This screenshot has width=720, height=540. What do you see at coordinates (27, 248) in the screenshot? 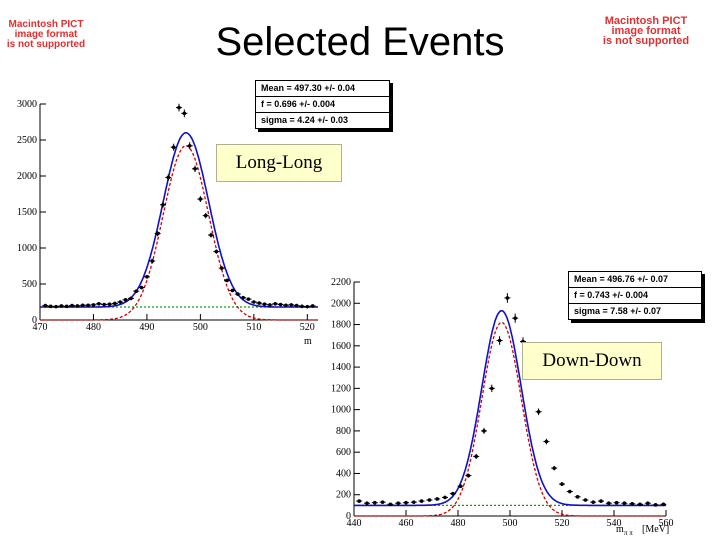
I see `y-tick-label: 1000` at bounding box center [27, 248].